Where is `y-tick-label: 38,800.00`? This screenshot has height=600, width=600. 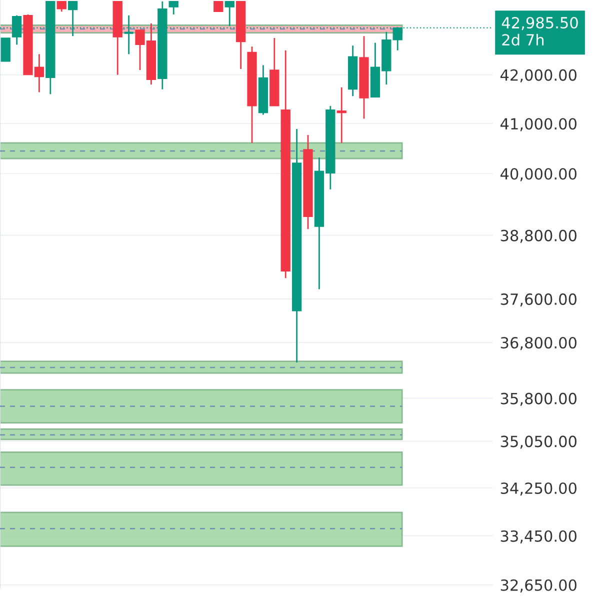
y-tick-label: 38,800.00 is located at coordinates (538, 236).